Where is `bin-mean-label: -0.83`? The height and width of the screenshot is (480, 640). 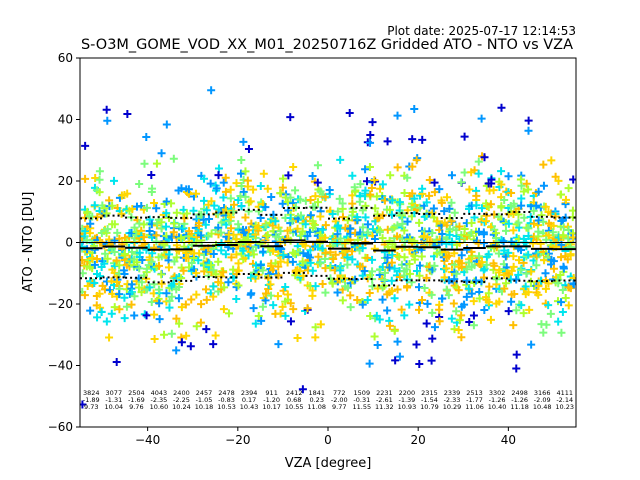
bin-mean-label: -0.83 is located at coordinates (226, 400).